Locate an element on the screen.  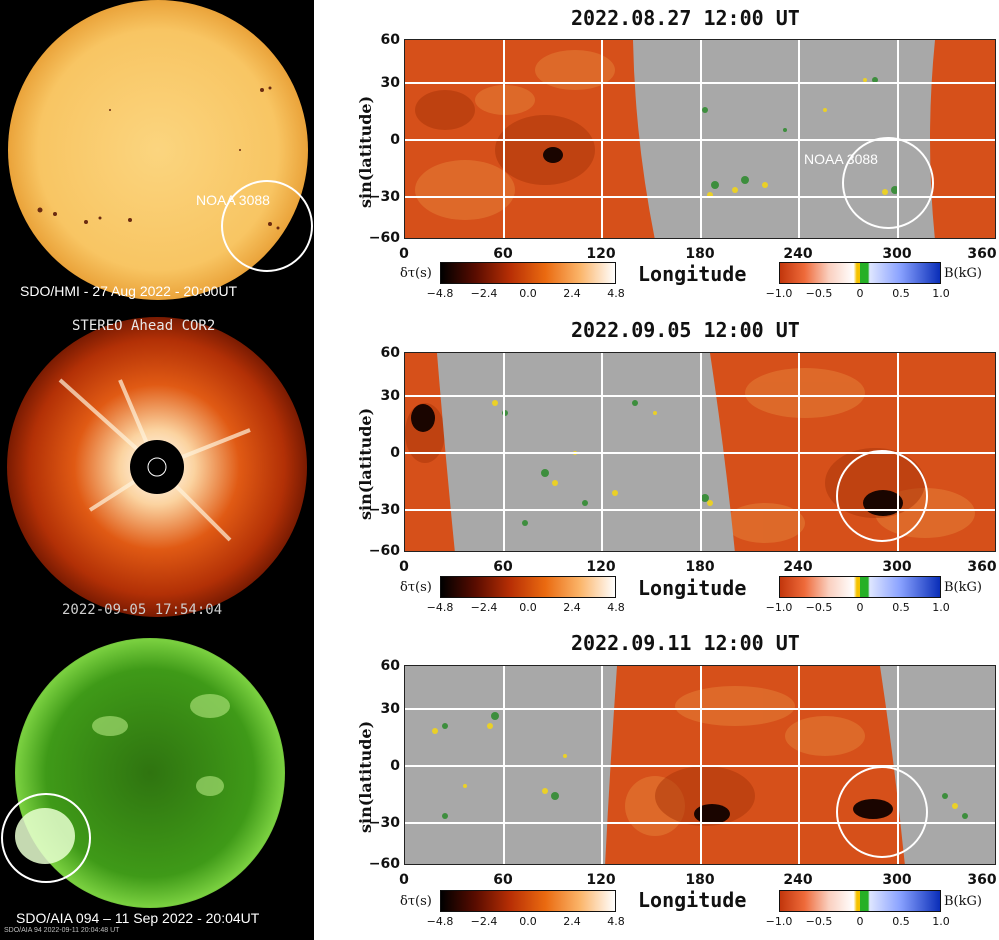
hmi-caption: SDO/HMI - 27 Aug 2022 - 20:00UT is located at coordinates (129, 291).